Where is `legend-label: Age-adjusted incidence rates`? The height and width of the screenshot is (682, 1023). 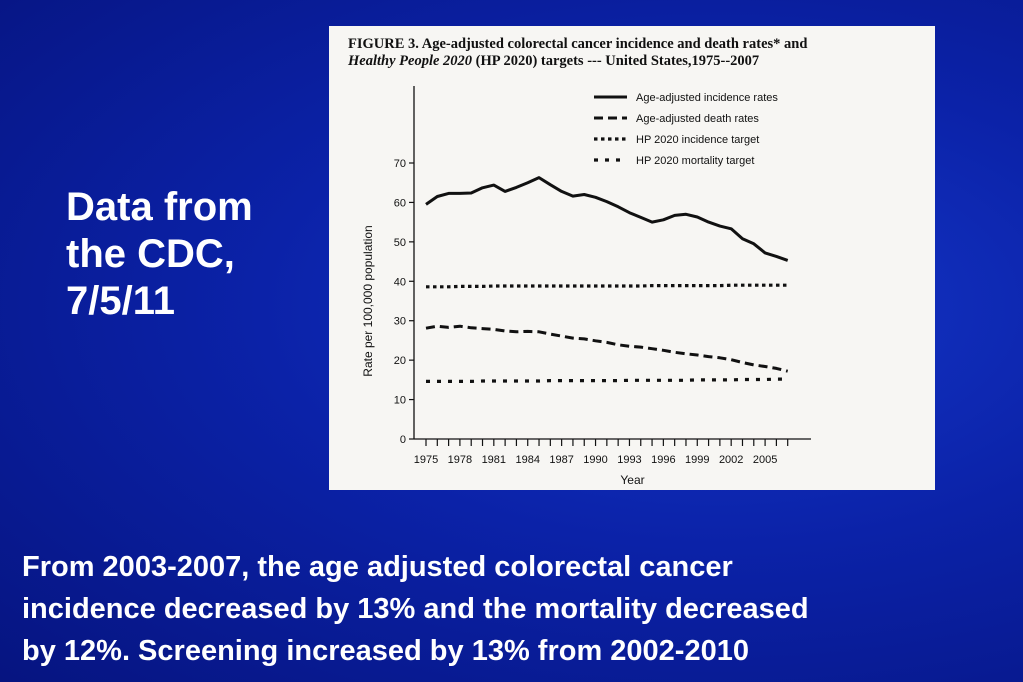
legend-label: Age-adjusted incidence rates is located at coordinates (707, 98).